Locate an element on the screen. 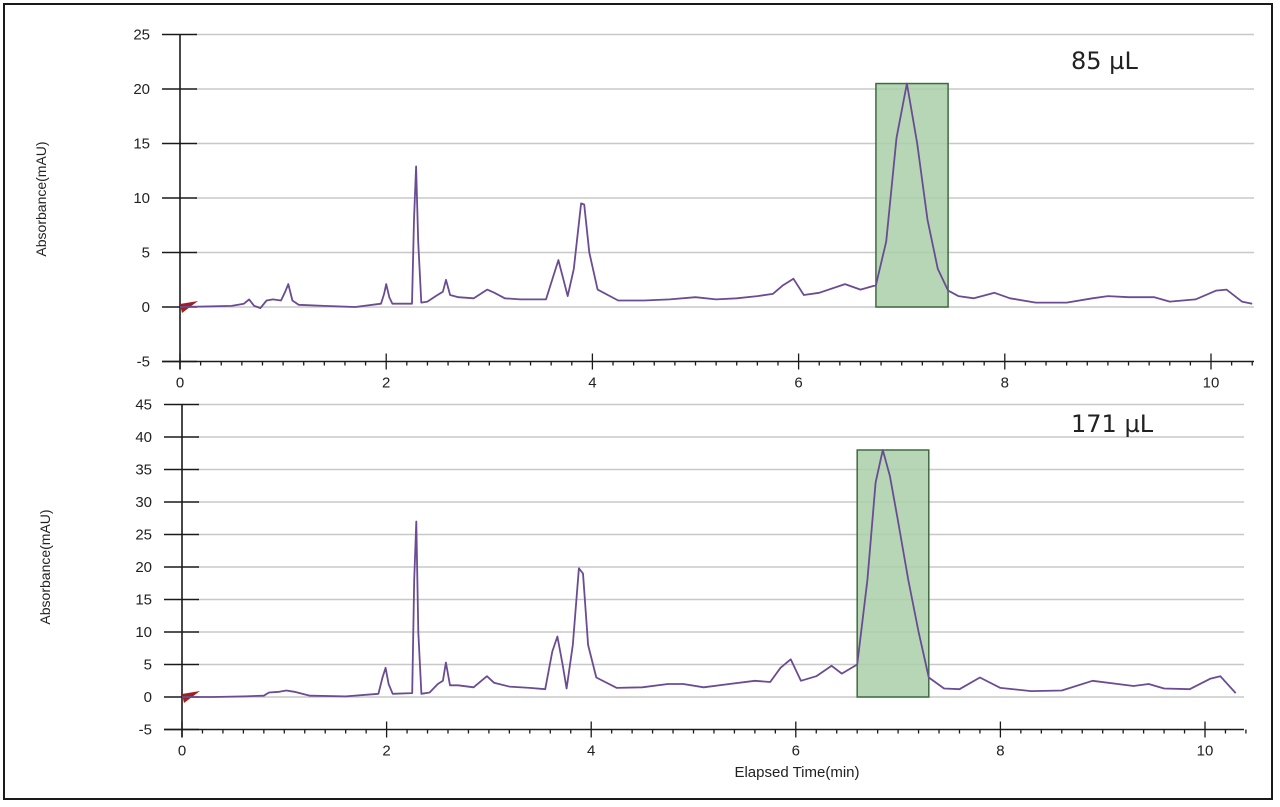  highlight-region is located at coordinates (912, 195).